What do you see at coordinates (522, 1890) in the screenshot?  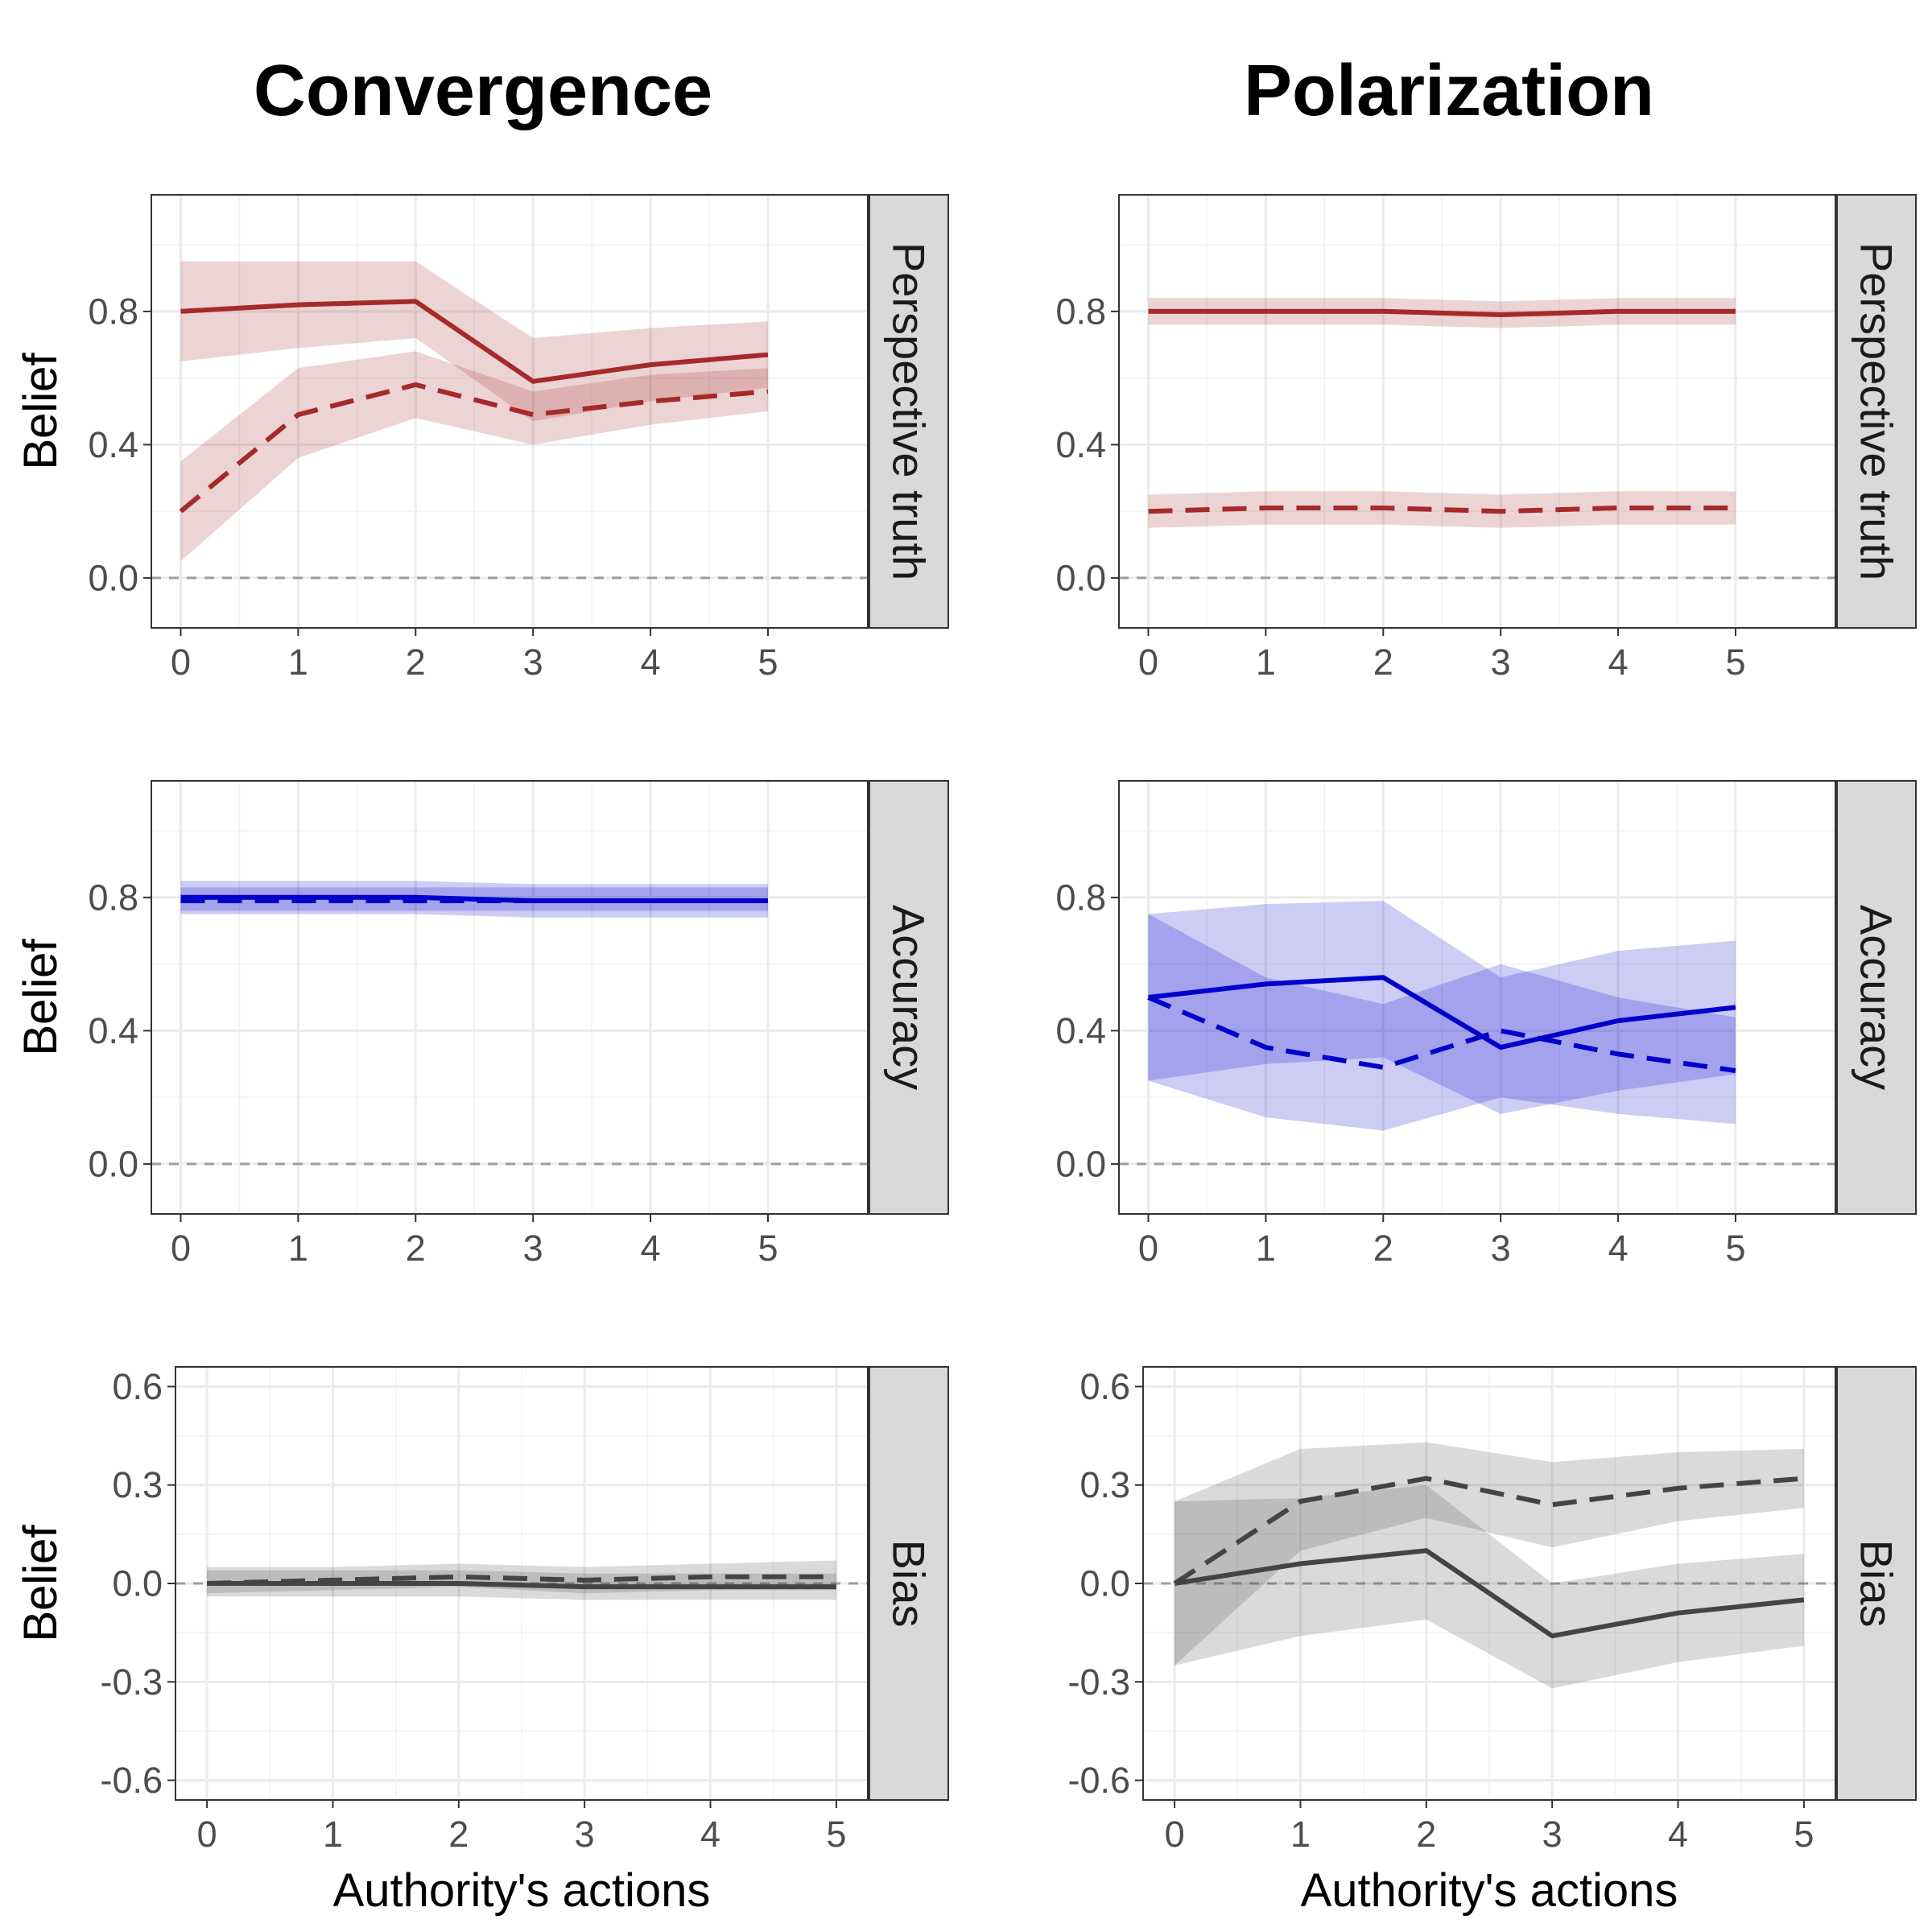 I see `x-axis-title: Authority's actions` at bounding box center [522, 1890].